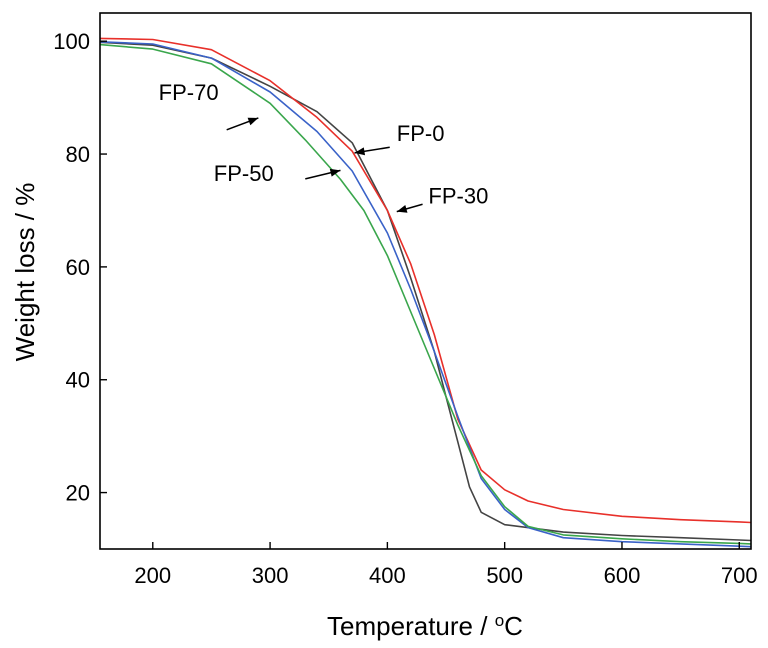 Image resolution: width=768 pixels, height=648 pixels. What do you see at coordinates (78, 154) in the screenshot?
I see `y-tick-label: 80` at bounding box center [78, 154].